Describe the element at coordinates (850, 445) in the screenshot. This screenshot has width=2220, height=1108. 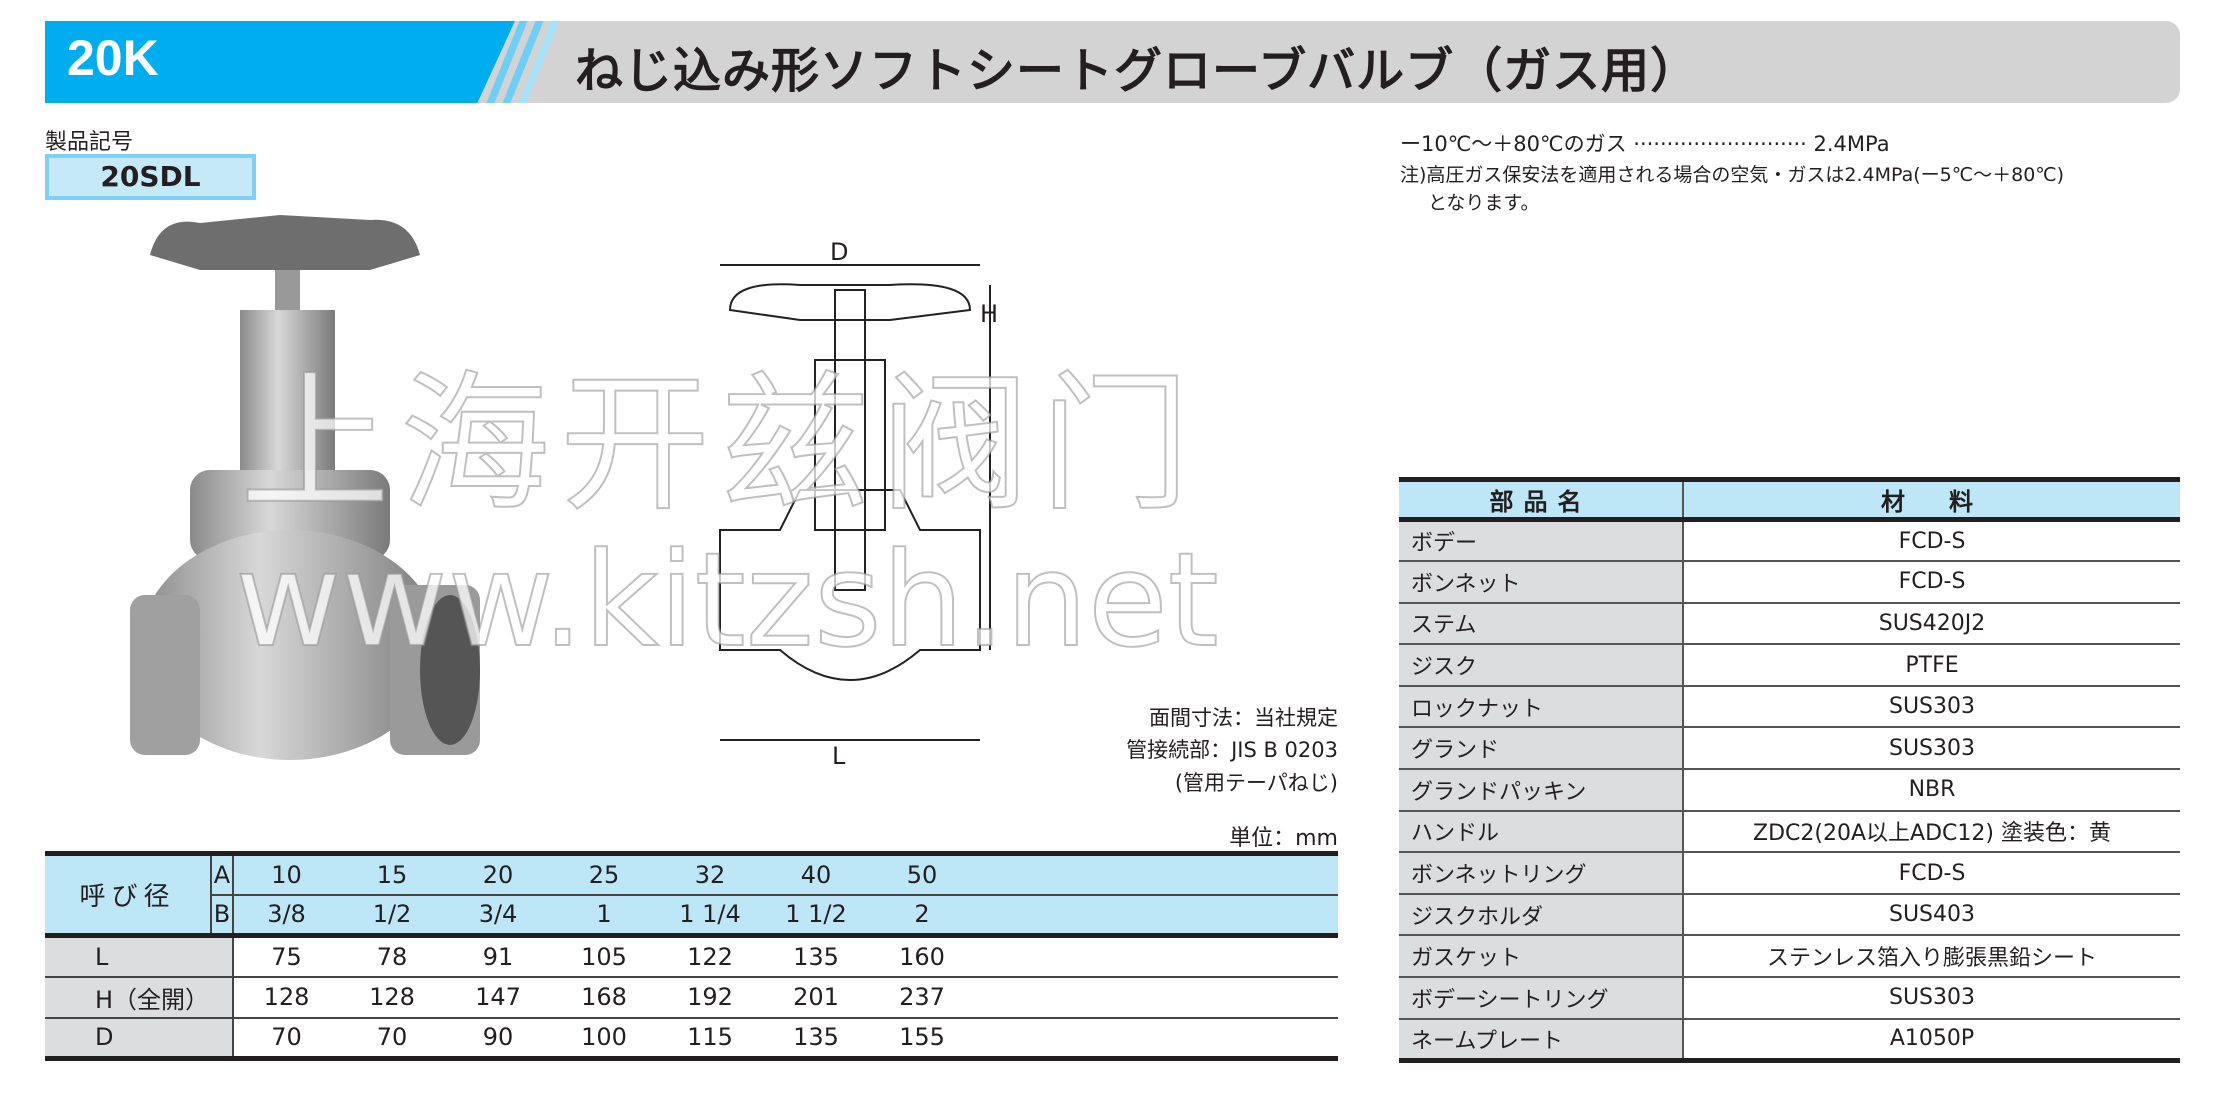
I see `bonnet-outline` at that location.